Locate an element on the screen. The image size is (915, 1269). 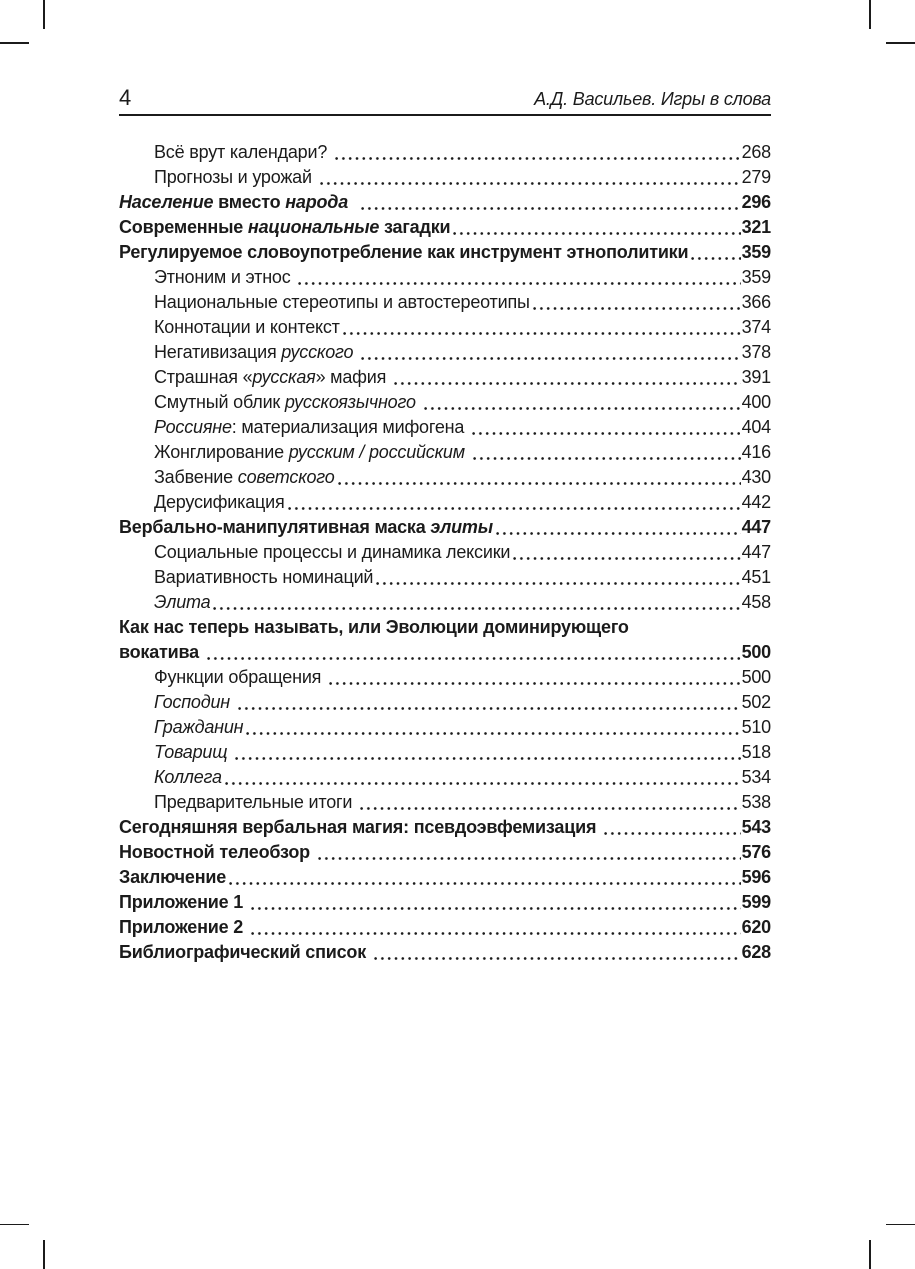
toc-title-segment: Приложение 1 is located at coordinates (183, 902).